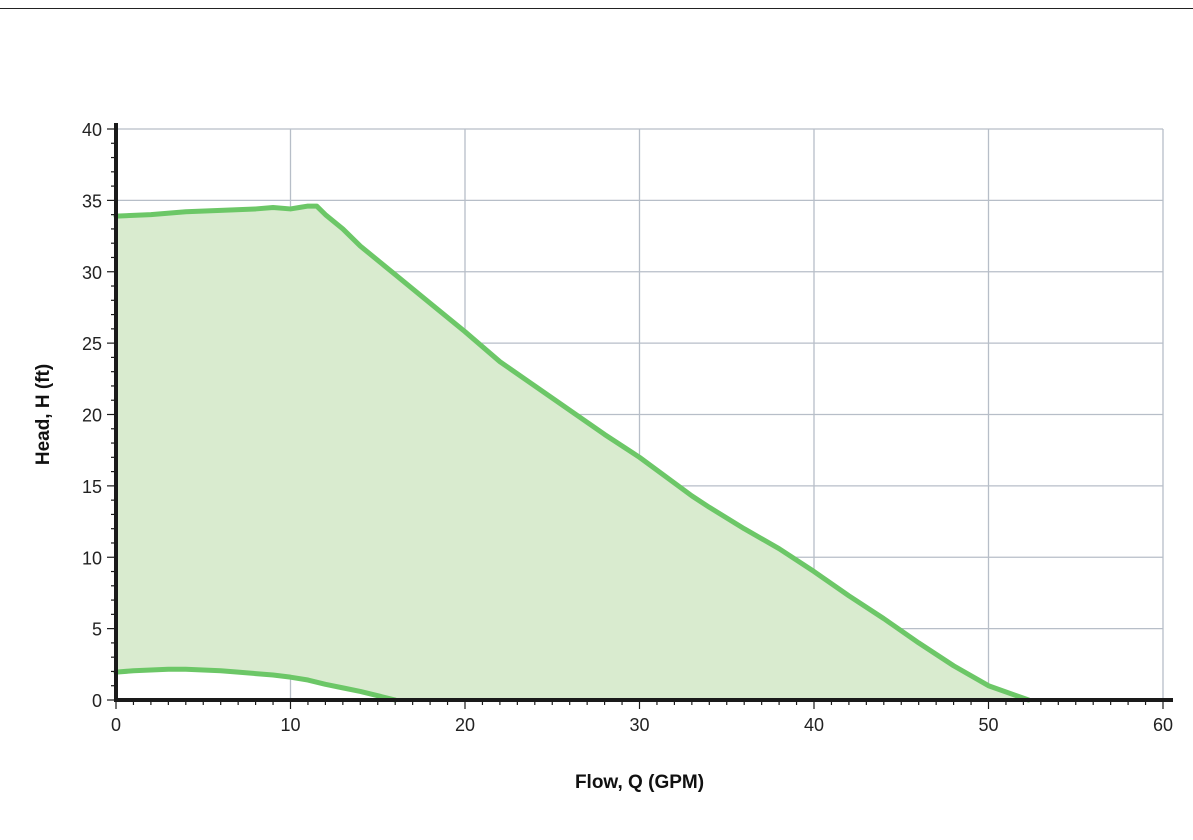 This screenshot has height=840, width=1193. I want to click on y-tick-label: 20, so click(92, 416).